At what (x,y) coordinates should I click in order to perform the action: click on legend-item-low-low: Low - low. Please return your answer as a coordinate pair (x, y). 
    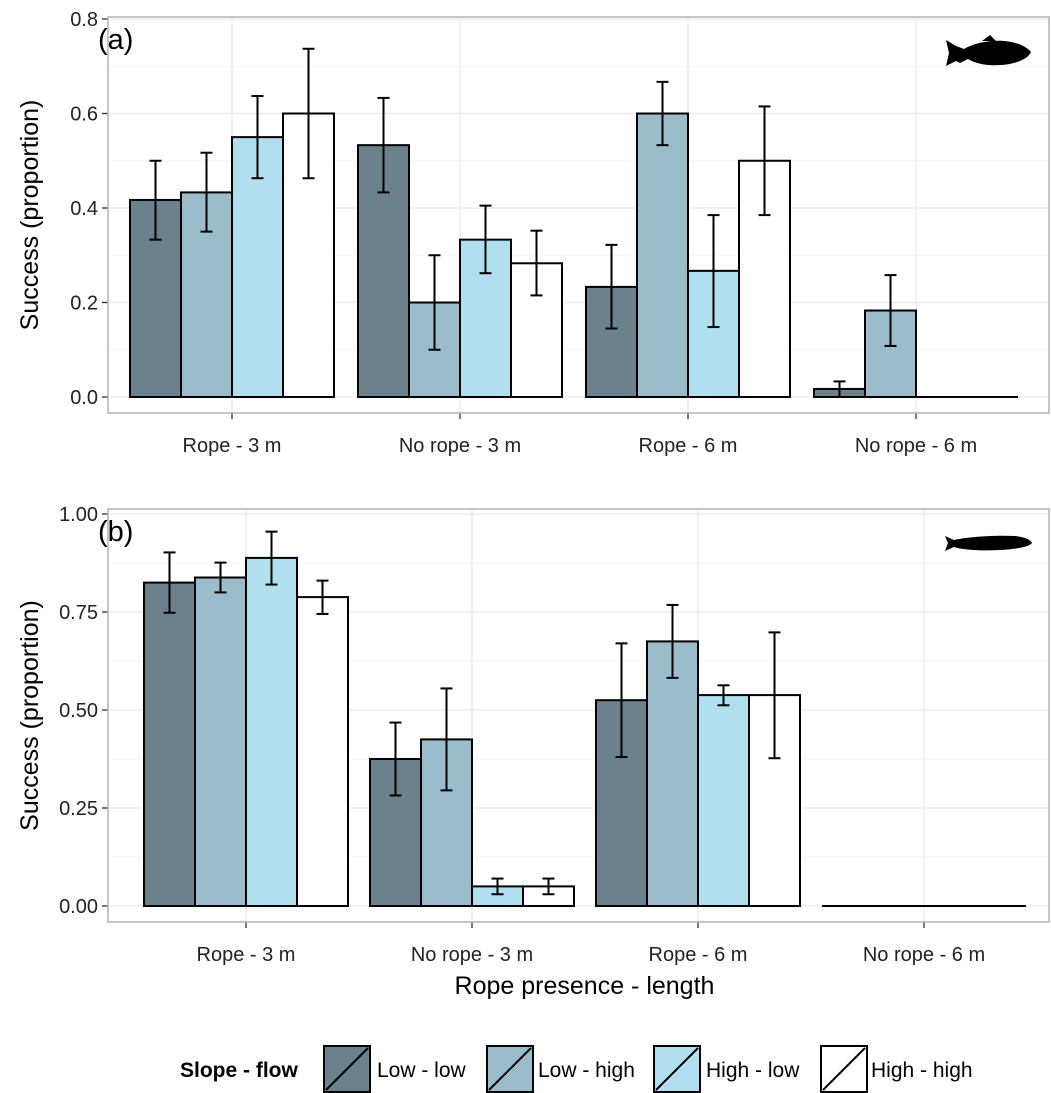
    Looking at the image, I should click on (395, 1069).